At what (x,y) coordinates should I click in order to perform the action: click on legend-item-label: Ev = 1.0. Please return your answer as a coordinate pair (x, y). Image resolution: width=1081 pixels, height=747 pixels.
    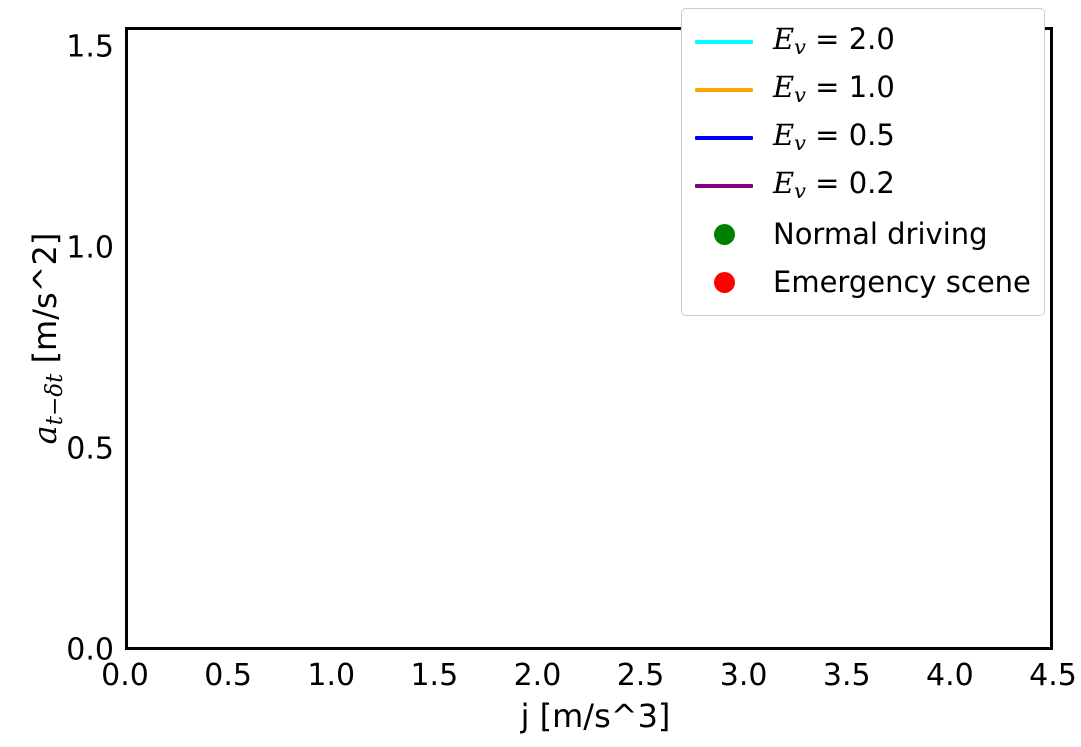
    Looking at the image, I should click on (834, 89).